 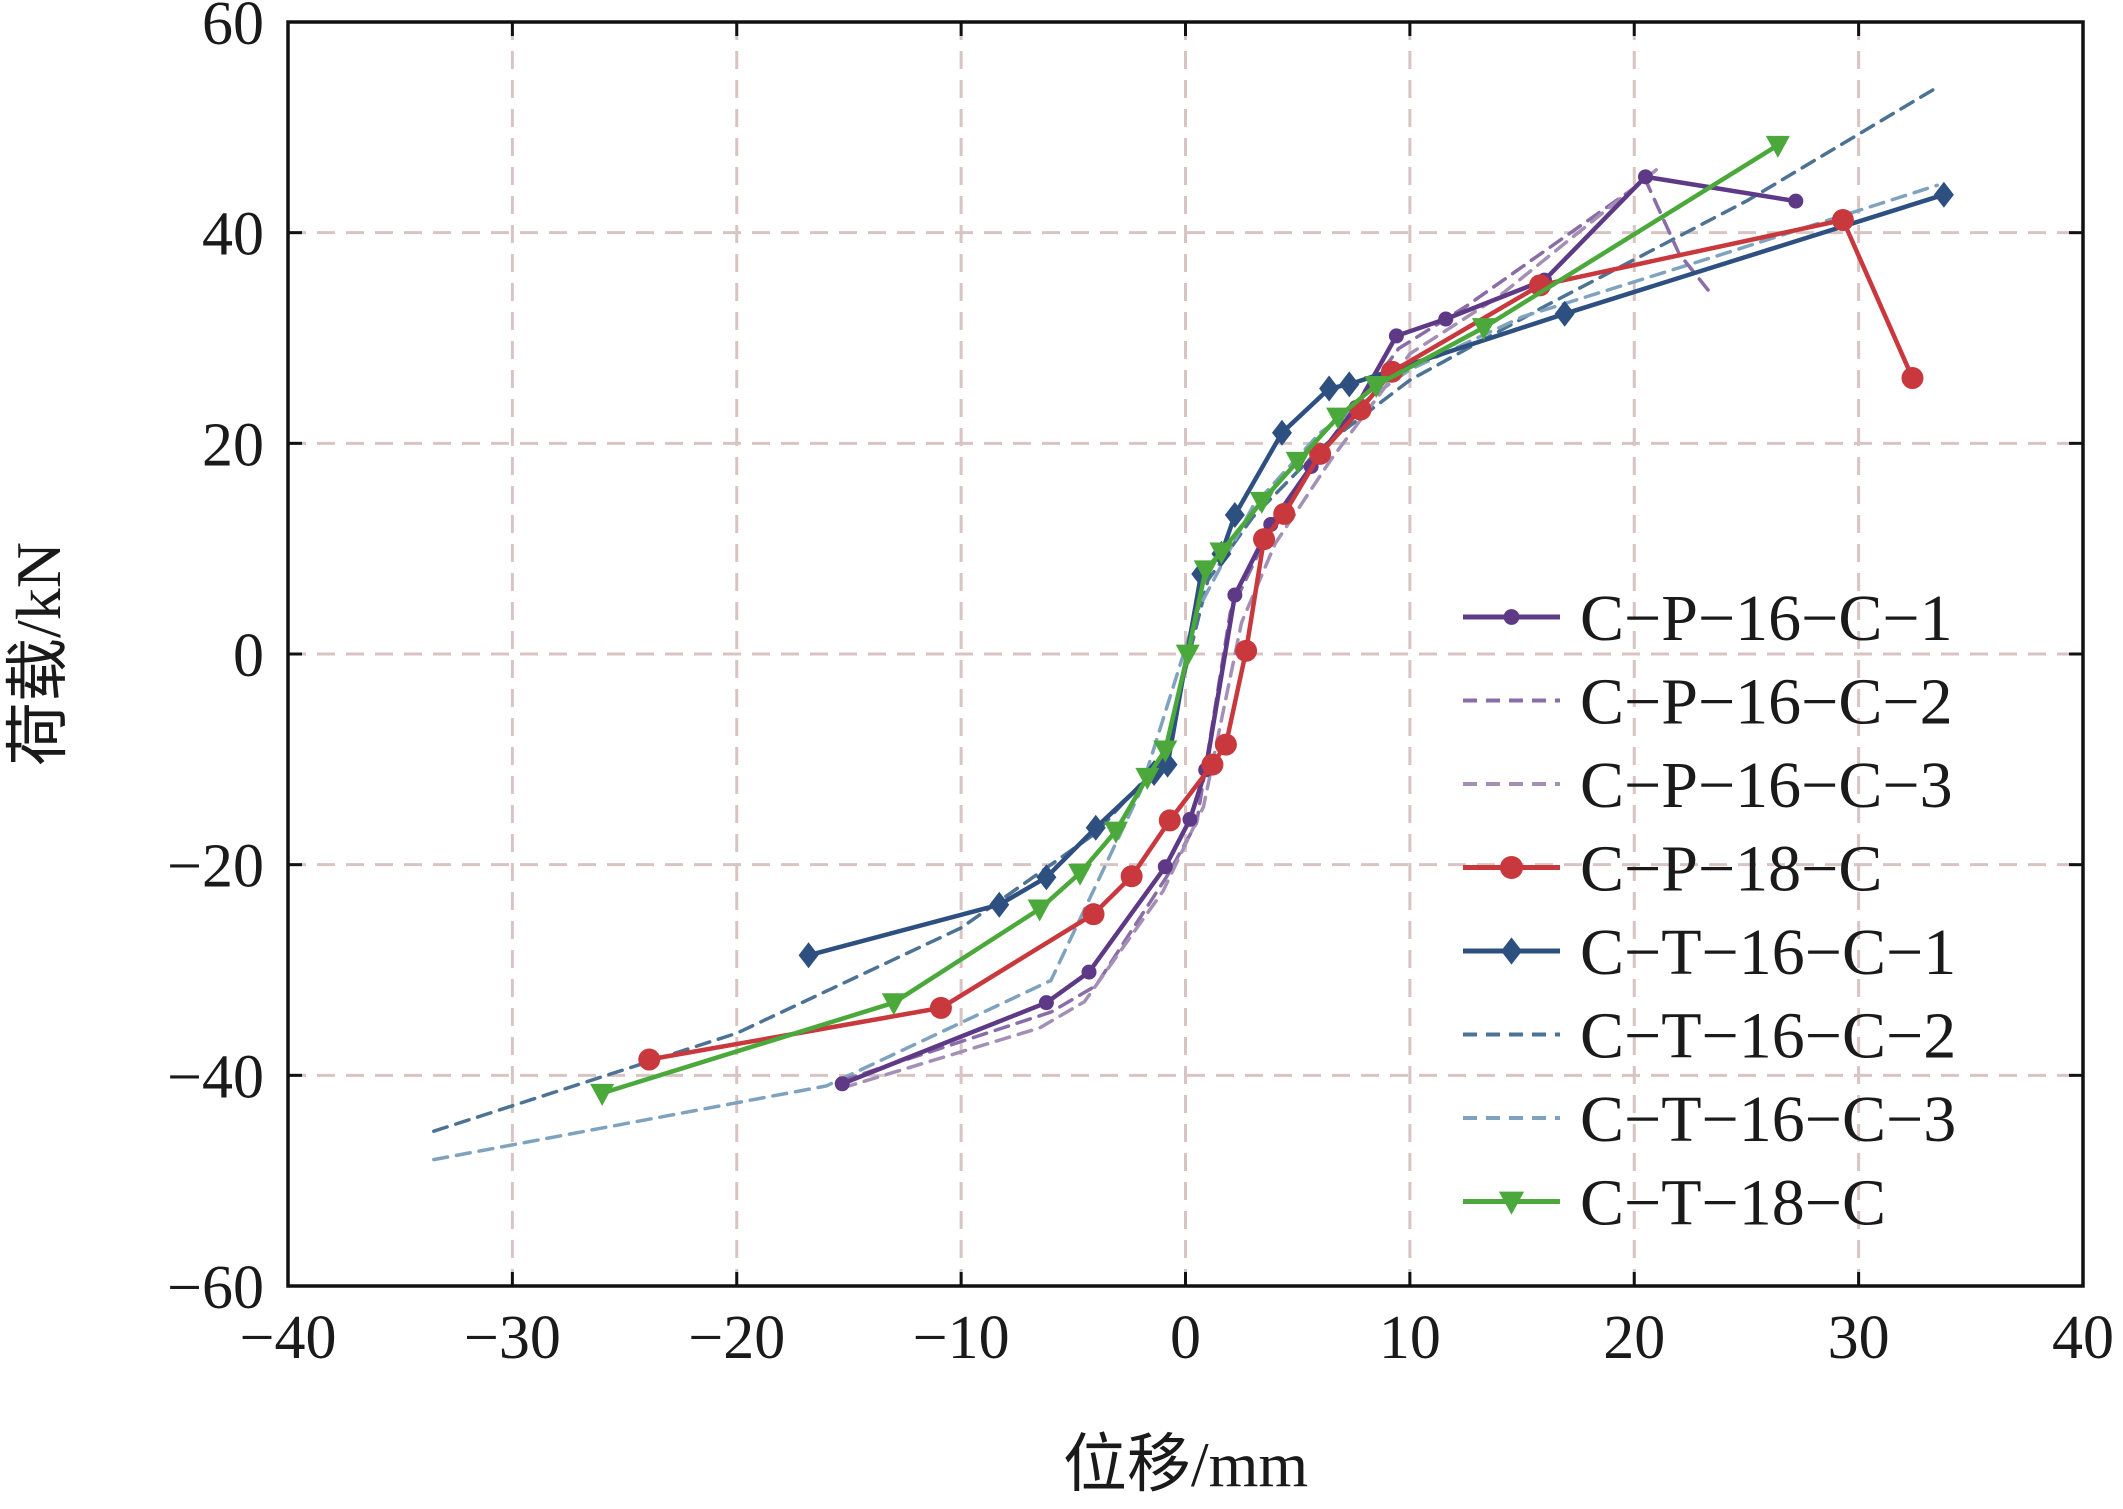 I want to click on y-tick-label: 60, so click(x=233, y=29).